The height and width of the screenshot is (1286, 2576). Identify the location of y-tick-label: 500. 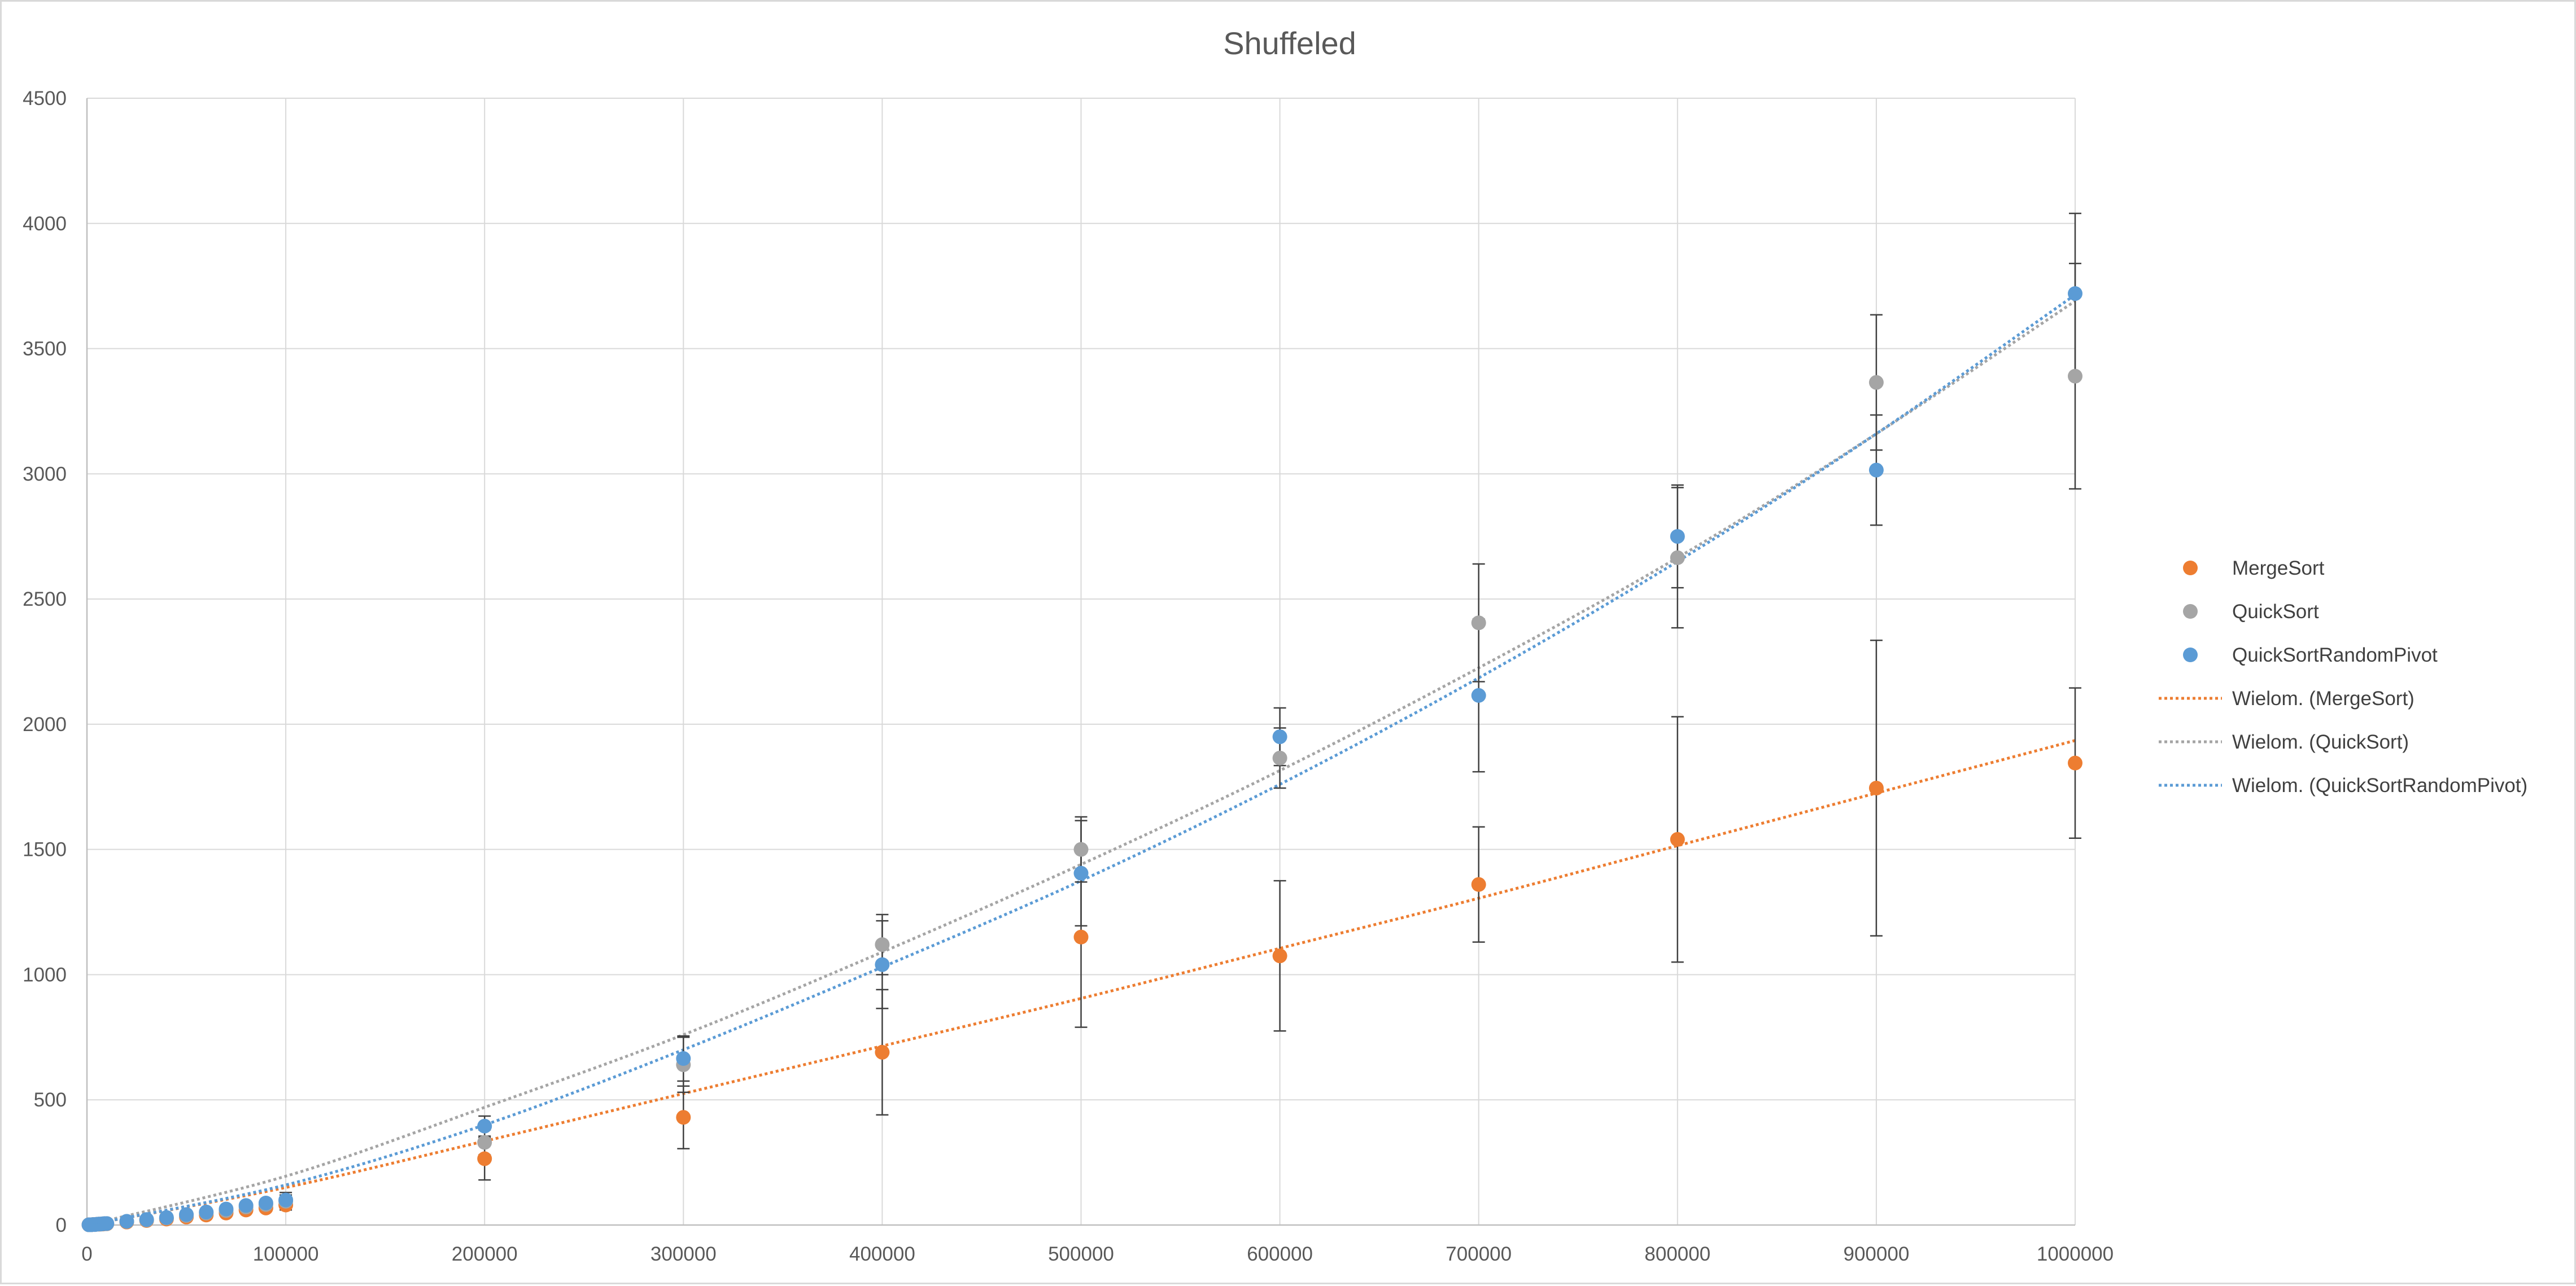
(51, 1100).